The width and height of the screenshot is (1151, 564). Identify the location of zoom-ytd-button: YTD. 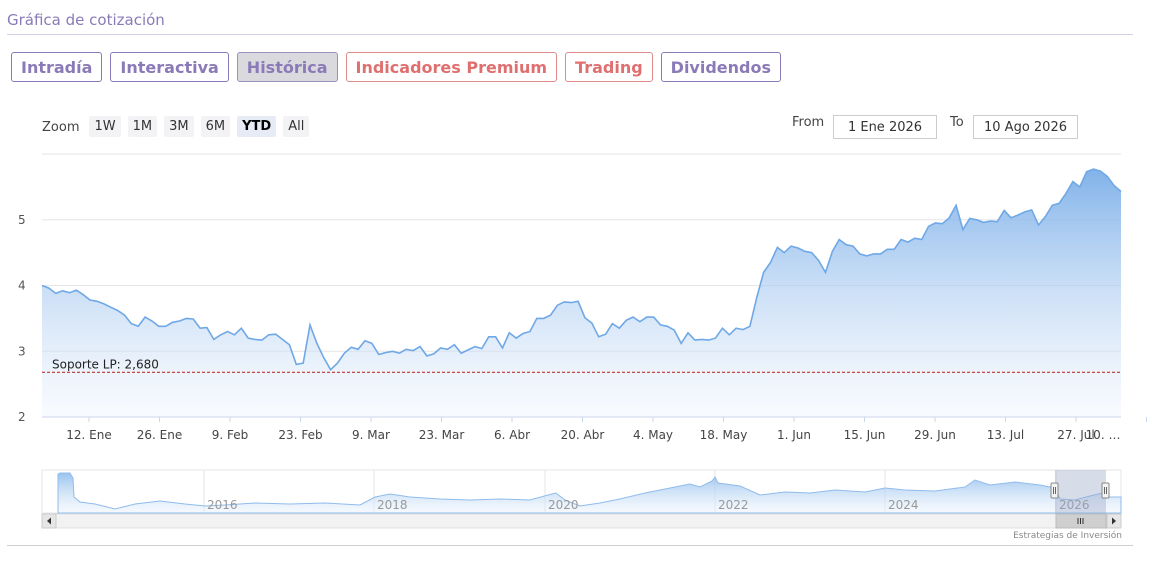
(257, 126).